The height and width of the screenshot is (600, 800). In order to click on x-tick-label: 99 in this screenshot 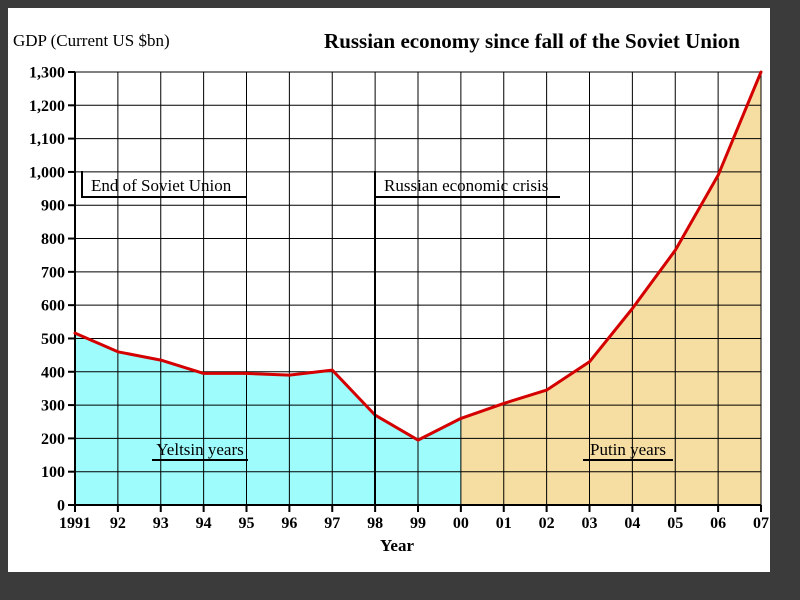, I will do `click(418, 523)`.